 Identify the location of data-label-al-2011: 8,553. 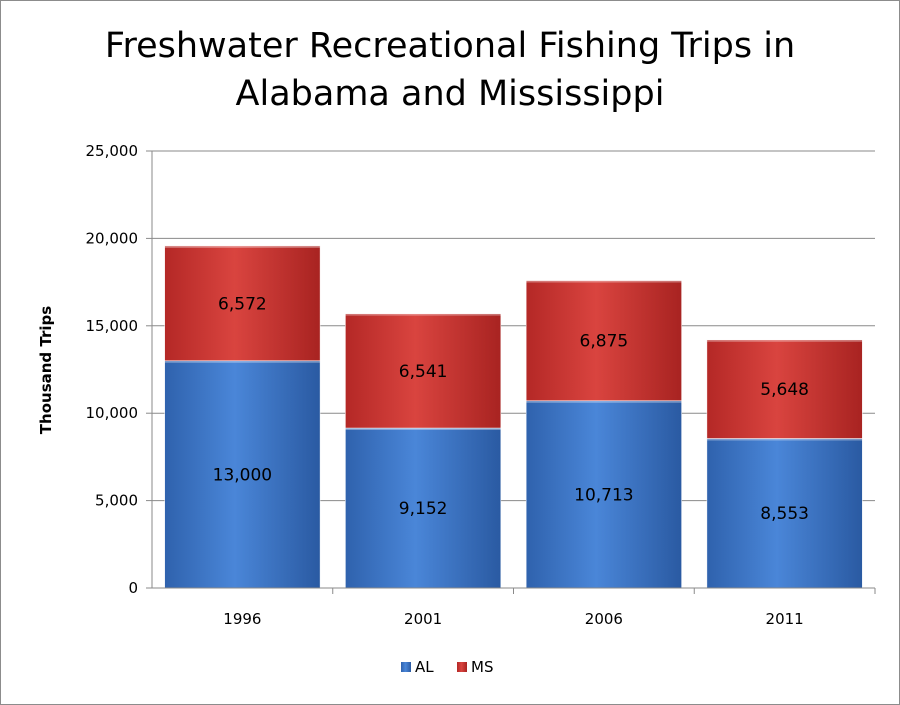
(784, 514).